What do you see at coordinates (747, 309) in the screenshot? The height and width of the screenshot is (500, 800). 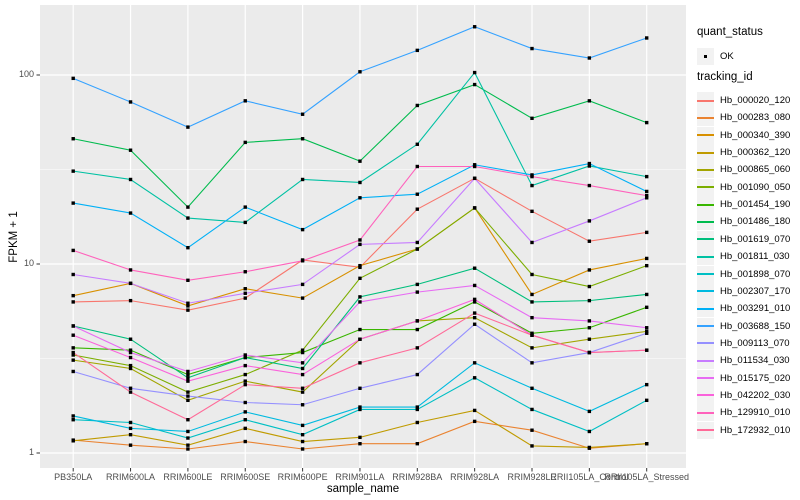 I see `legend-item-Hb_003291_010: Hb_003291_010` at bounding box center [747, 309].